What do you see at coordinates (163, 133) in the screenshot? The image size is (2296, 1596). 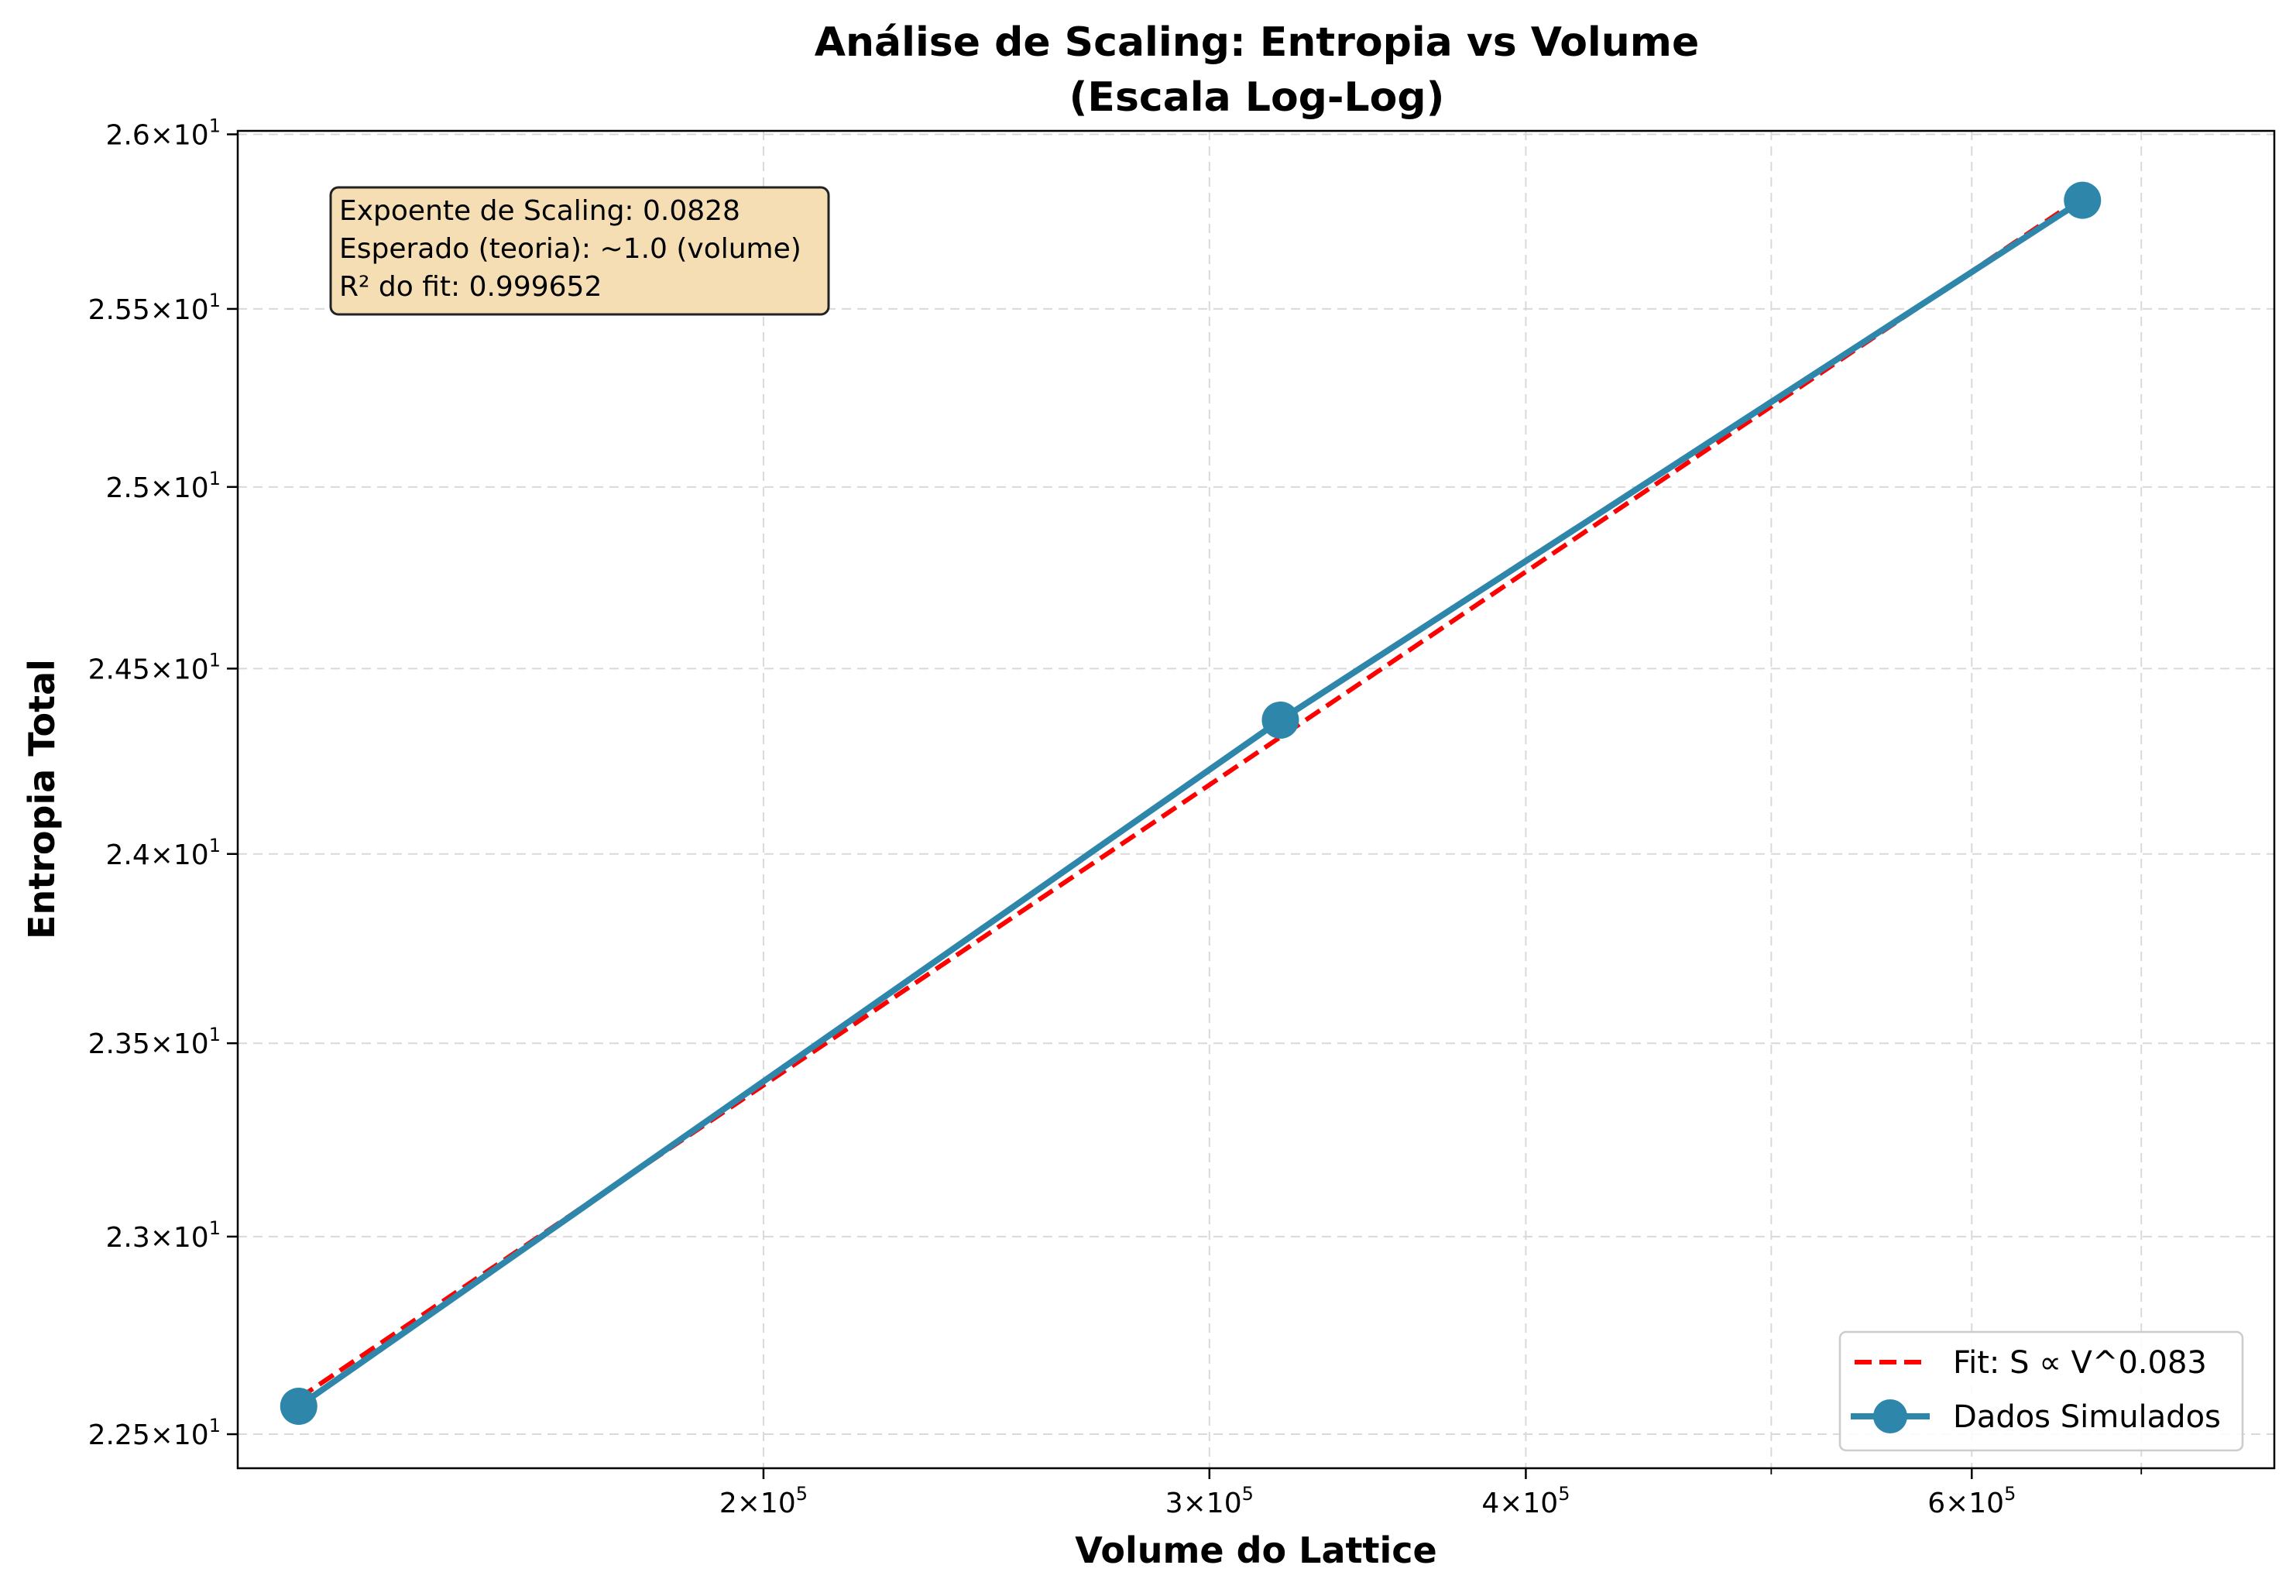 I see `y-tick-label-7: 2.6×101` at bounding box center [163, 133].